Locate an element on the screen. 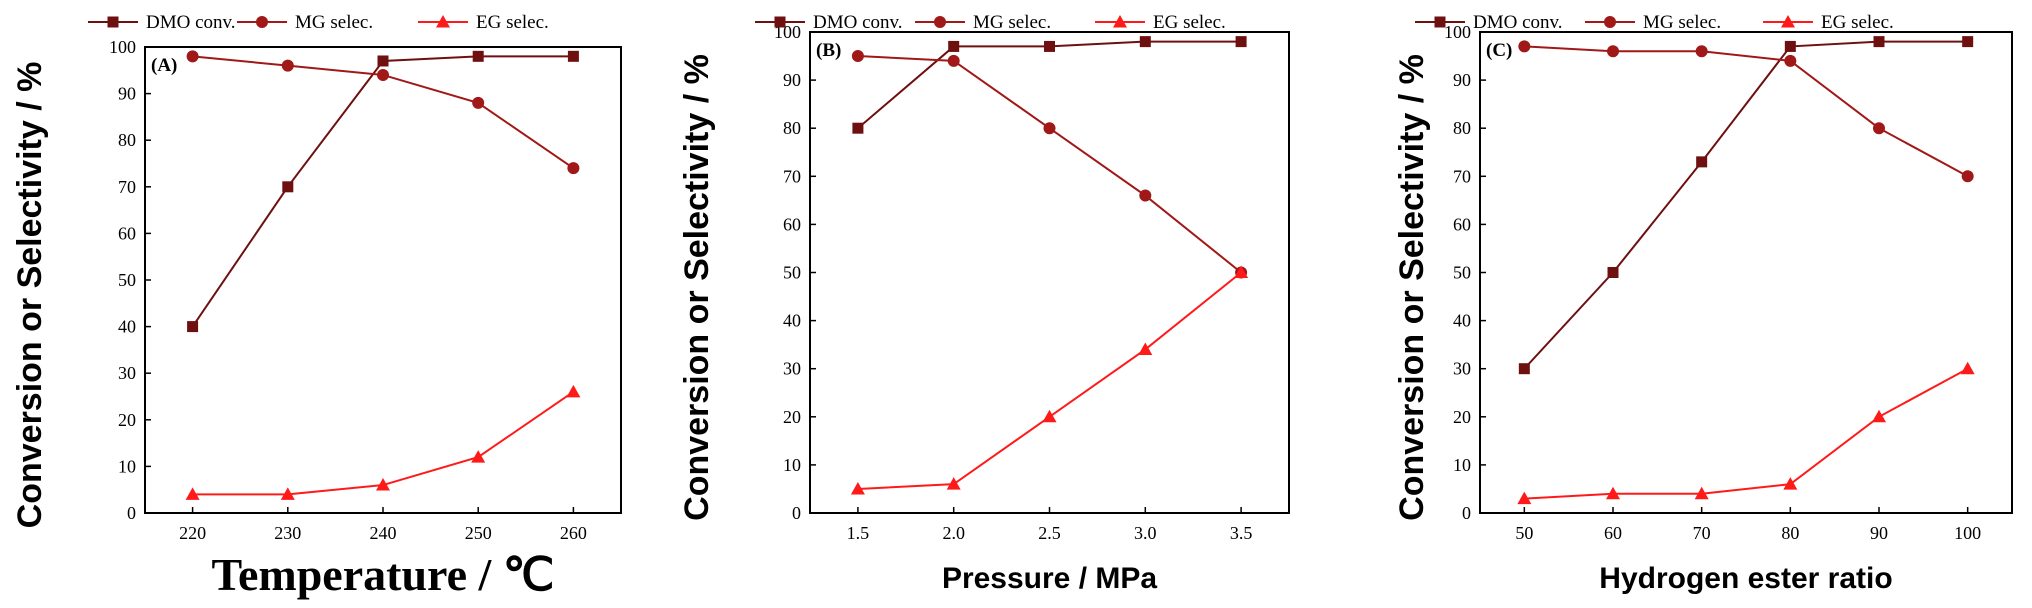 This screenshot has width=2032, height=608. y-tick-label: 60 is located at coordinates (127, 233).